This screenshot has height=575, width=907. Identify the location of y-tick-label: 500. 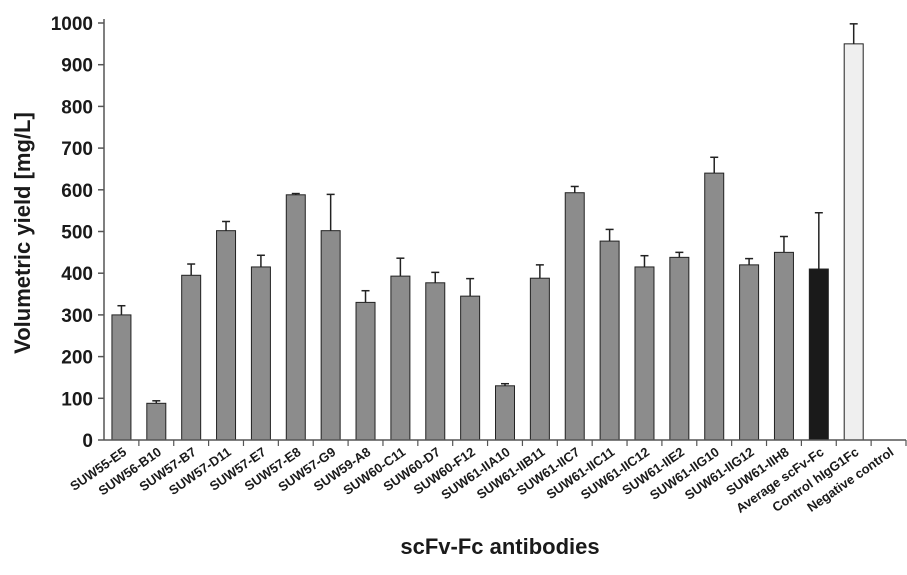
(77, 233).